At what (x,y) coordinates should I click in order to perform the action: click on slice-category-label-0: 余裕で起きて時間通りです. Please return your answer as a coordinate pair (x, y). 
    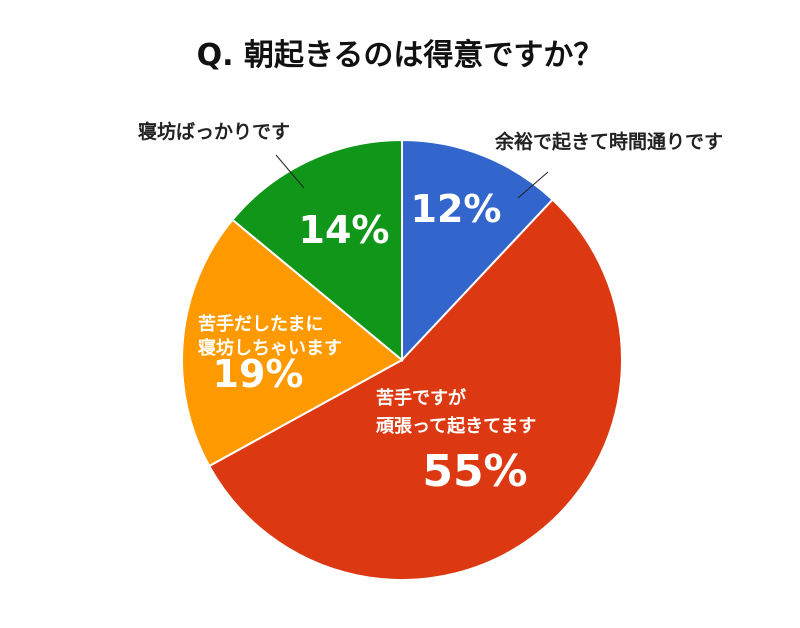
    Looking at the image, I should click on (608, 141).